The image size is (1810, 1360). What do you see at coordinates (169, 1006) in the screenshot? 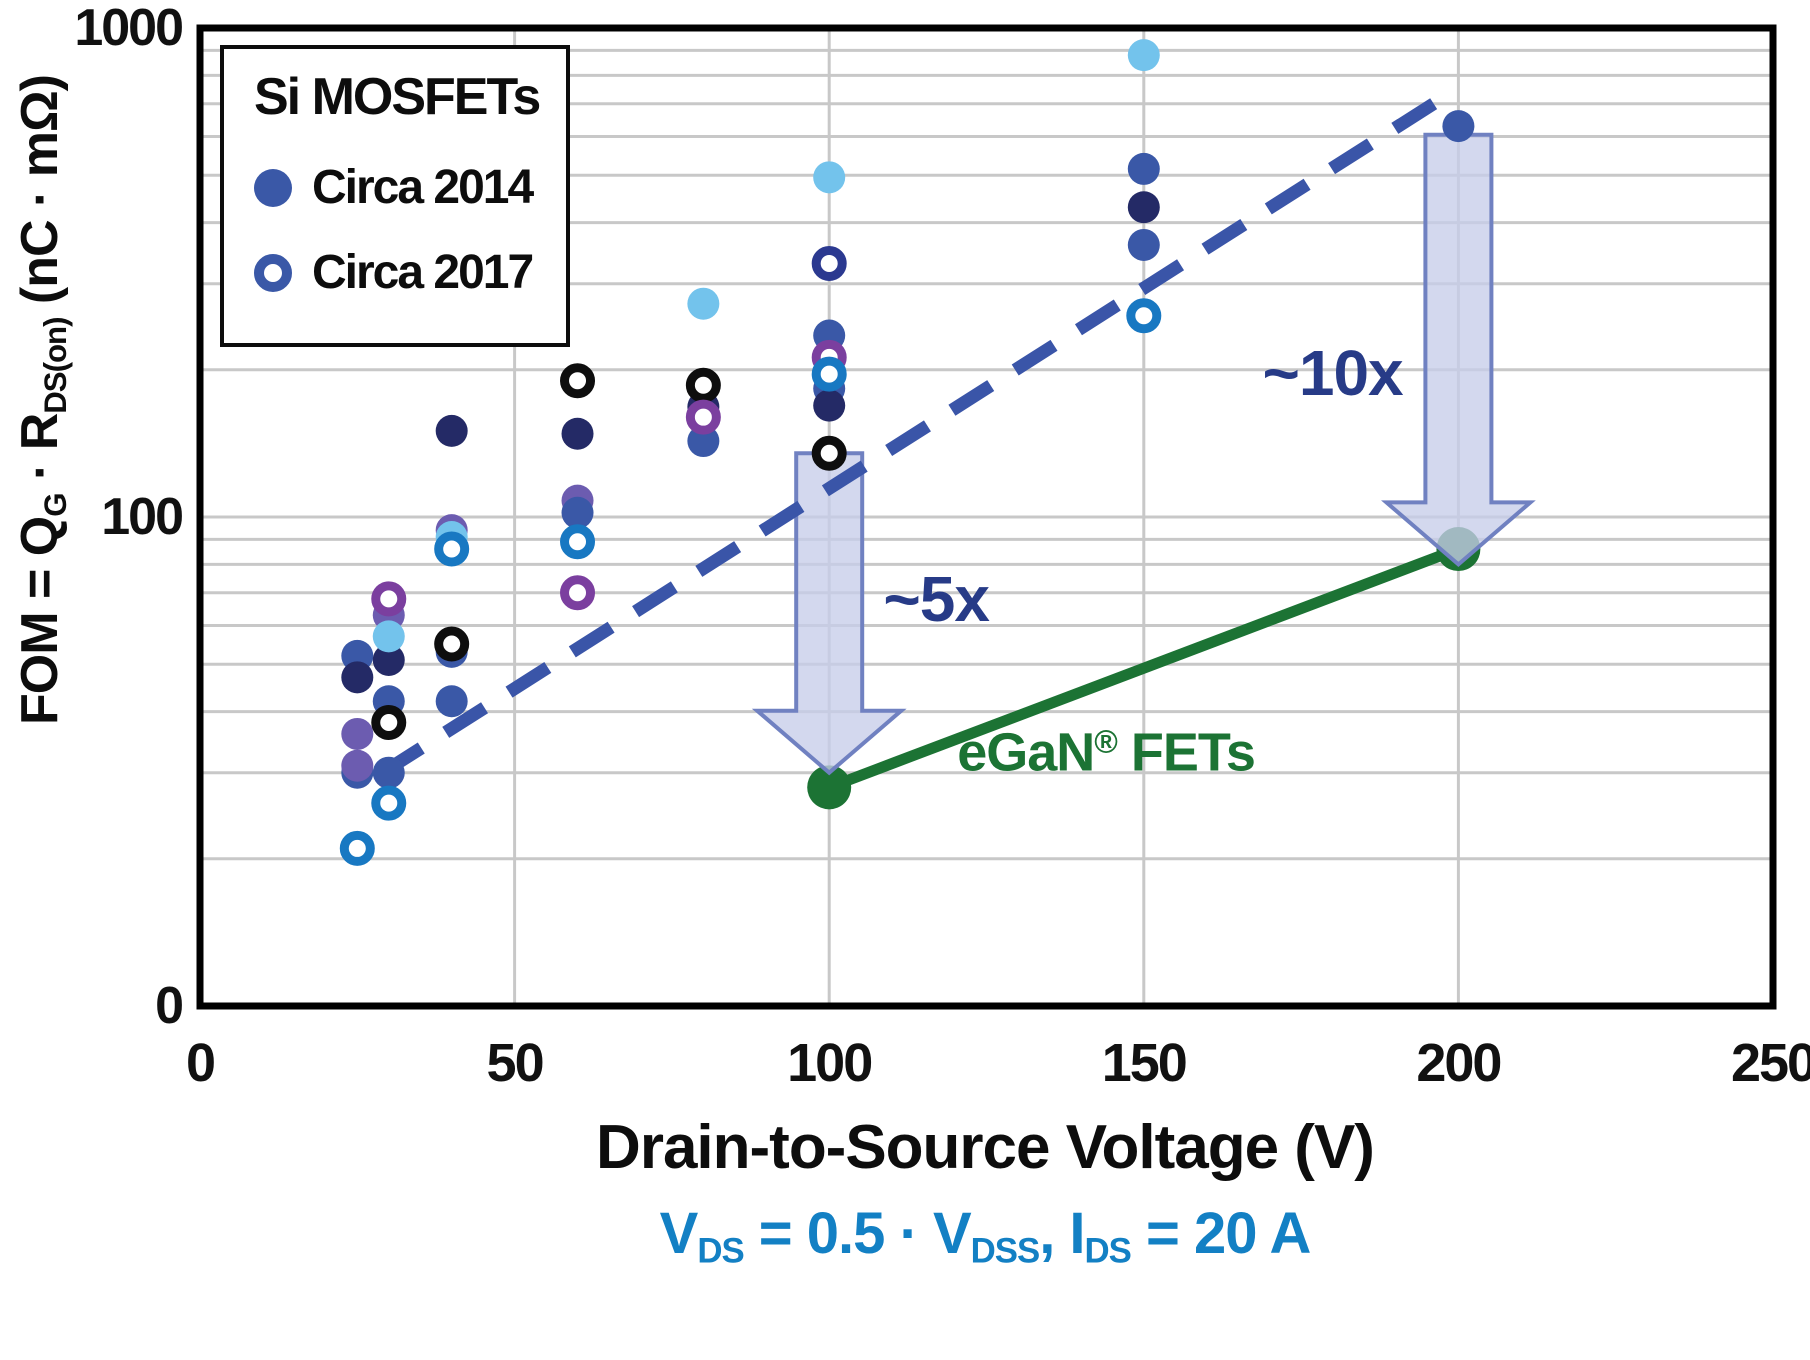
I see `y-tick-label: 0` at bounding box center [169, 1006].